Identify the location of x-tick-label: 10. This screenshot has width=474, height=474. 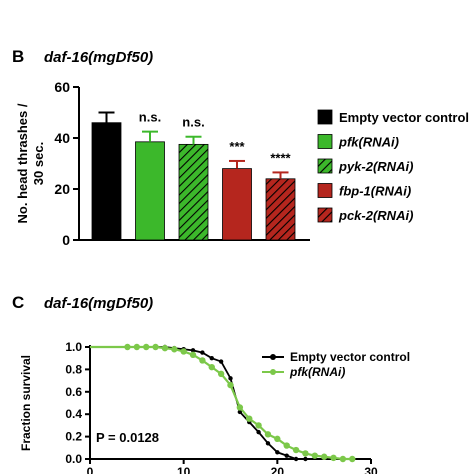
(184, 469).